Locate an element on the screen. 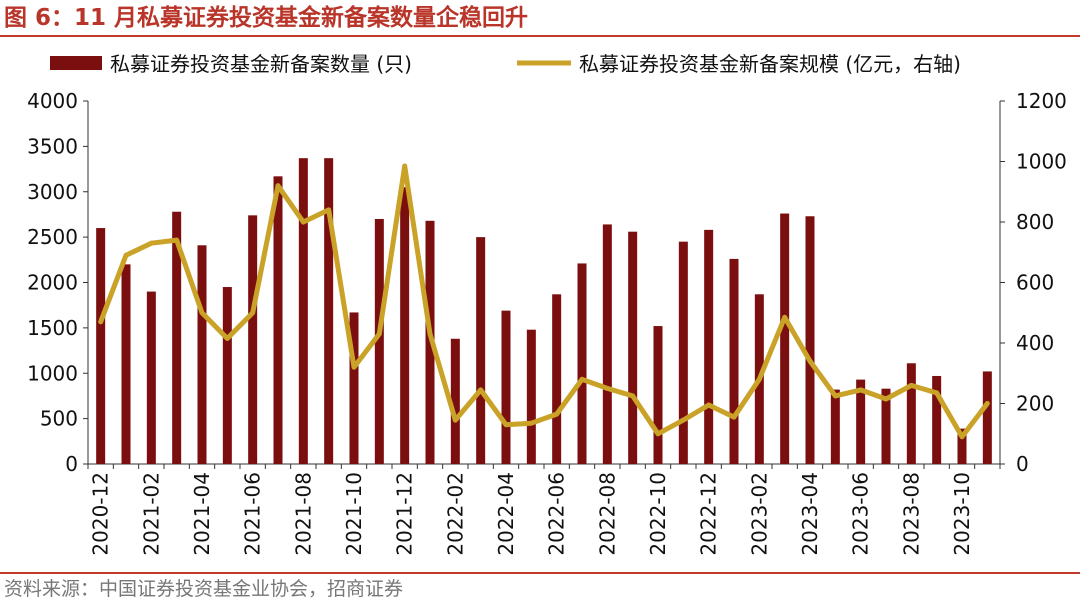  left-tick-label: 0 is located at coordinates (71, 464).